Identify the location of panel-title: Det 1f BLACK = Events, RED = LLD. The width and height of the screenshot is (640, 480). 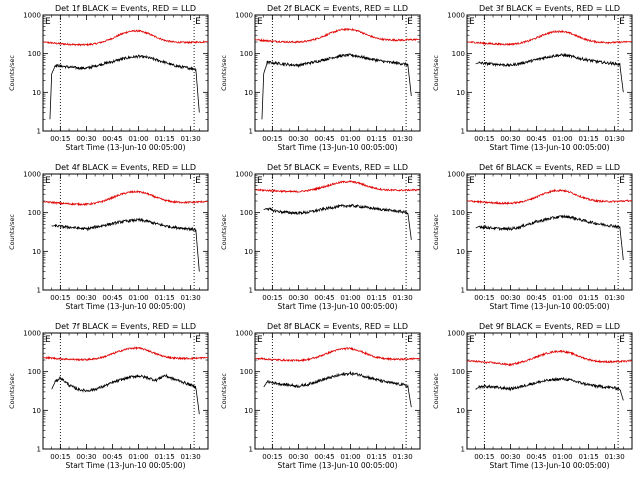
(125, 8).